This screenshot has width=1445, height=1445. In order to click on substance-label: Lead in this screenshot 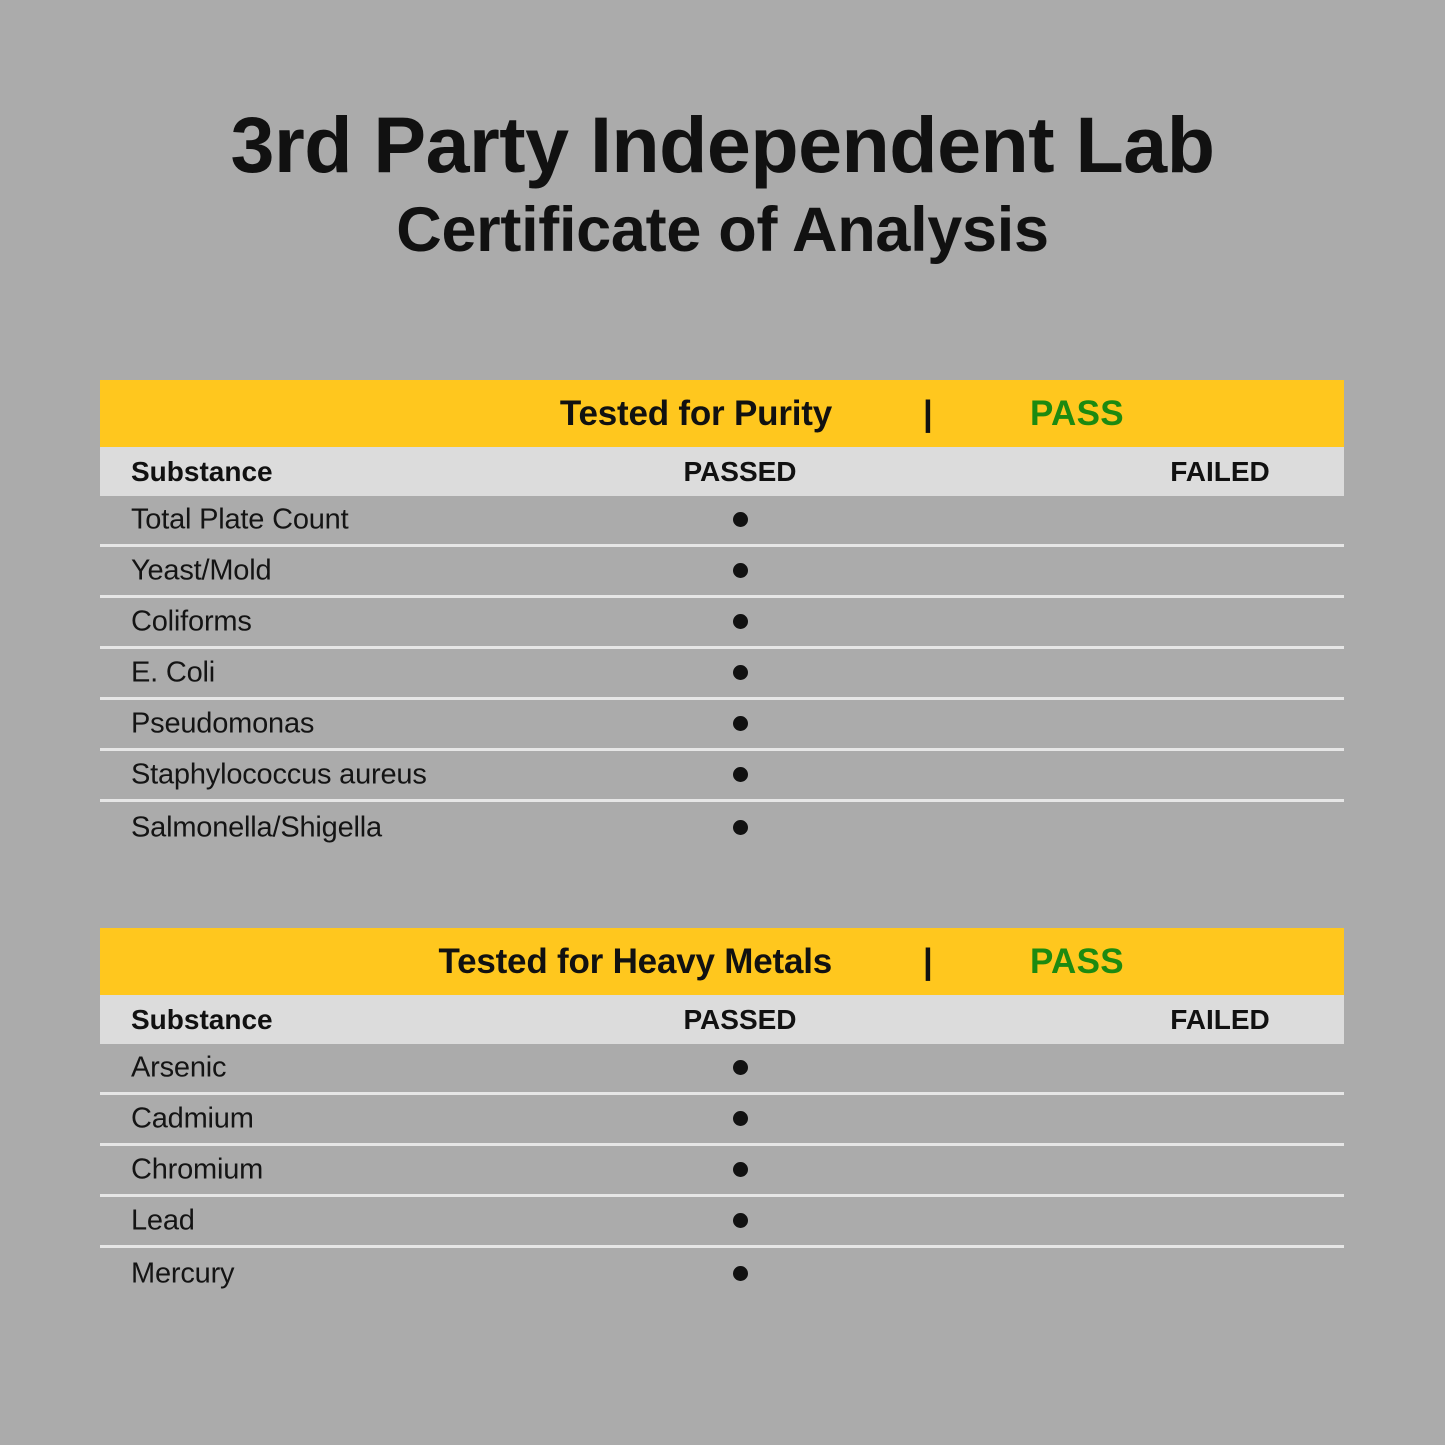, I will do `click(163, 1220)`.